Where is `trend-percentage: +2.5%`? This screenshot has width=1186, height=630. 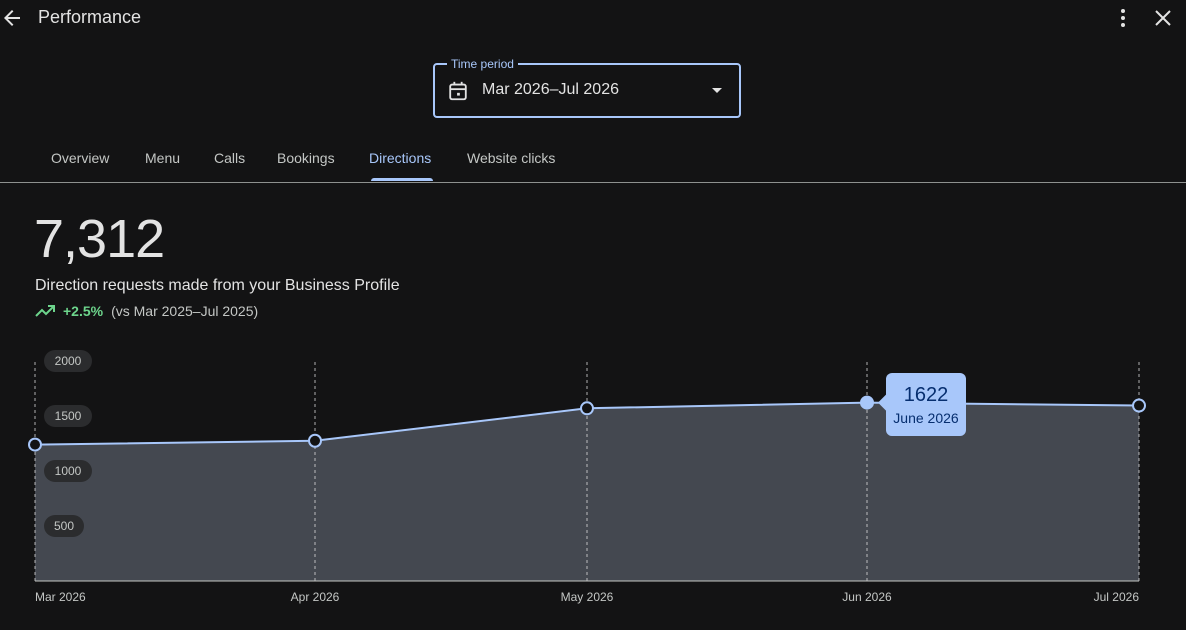
trend-percentage: +2.5% is located at coordinates (83, 311).